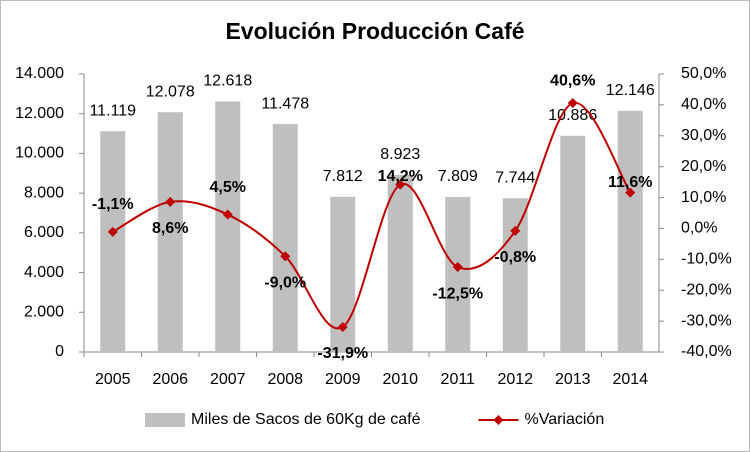  What do you see at coordinates (112, 110) in the screenshot?
I see `bar-value-label: 11.119` at bounding box center [112, 110].